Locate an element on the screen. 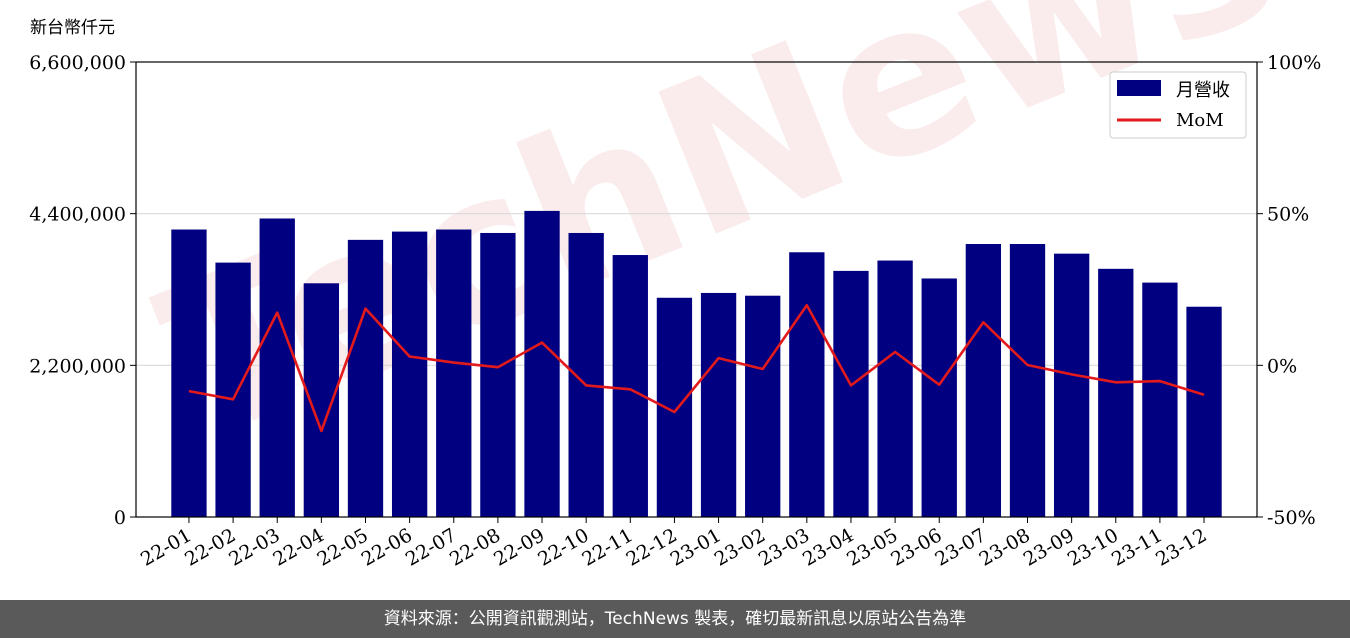 This screenshot has width=1350, height=638. y-right-tick-label: 50% is located at coordinates (1288, 215).